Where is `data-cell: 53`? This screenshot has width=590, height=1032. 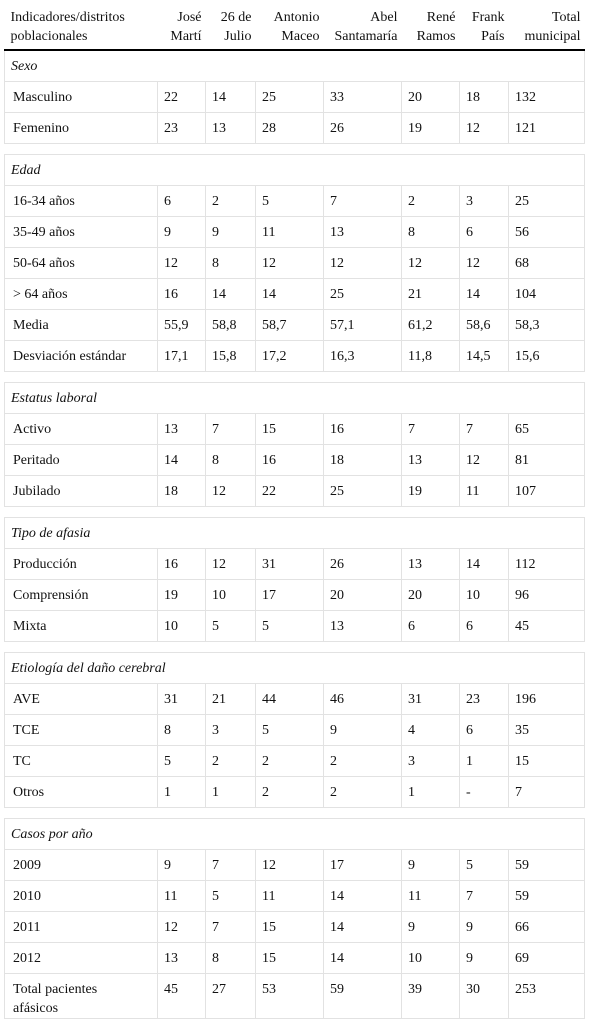
data-cell: 53 is located at coordinates (289, 995).